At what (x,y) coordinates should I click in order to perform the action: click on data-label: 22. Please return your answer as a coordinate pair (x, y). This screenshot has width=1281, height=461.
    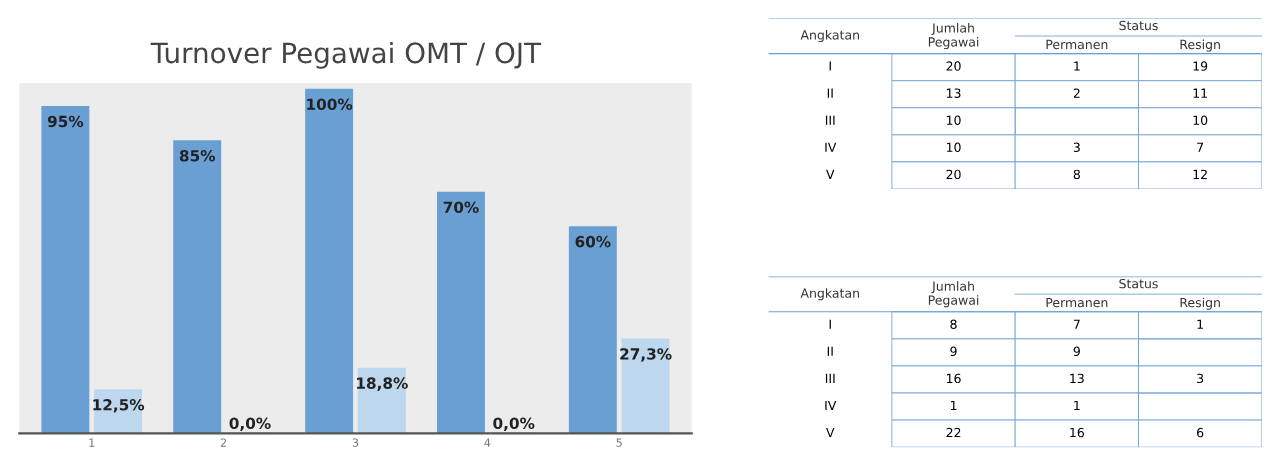
    Looking at the image, I should click on (953, 432).